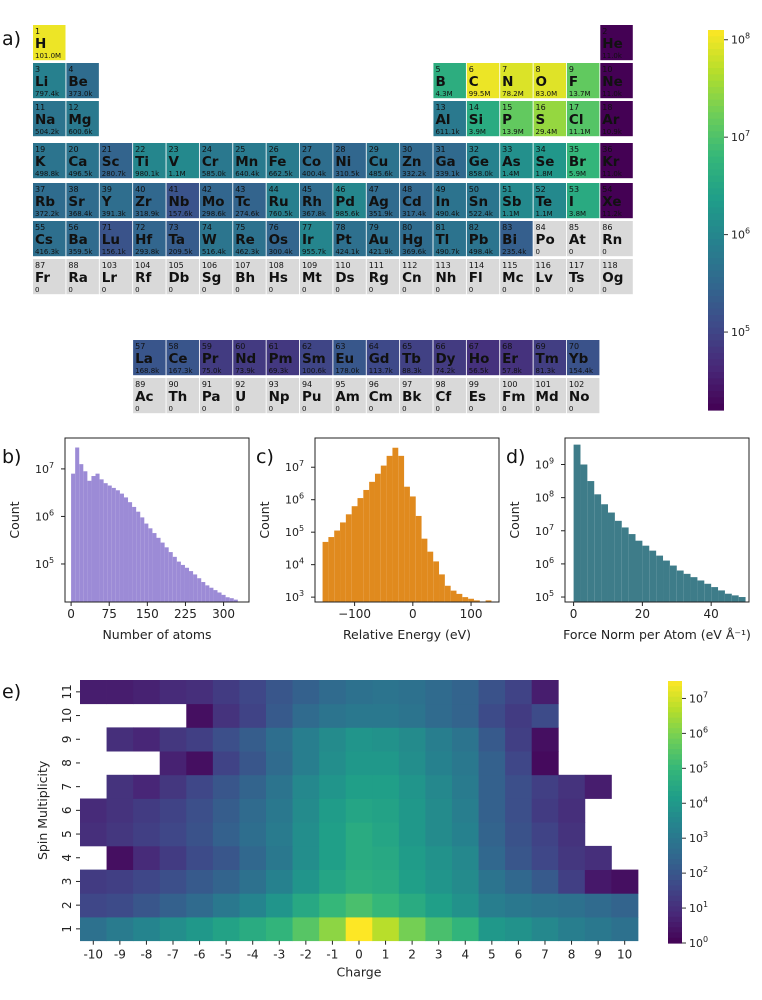  I want to click on element-symbol: Cn, so click(412, 278).